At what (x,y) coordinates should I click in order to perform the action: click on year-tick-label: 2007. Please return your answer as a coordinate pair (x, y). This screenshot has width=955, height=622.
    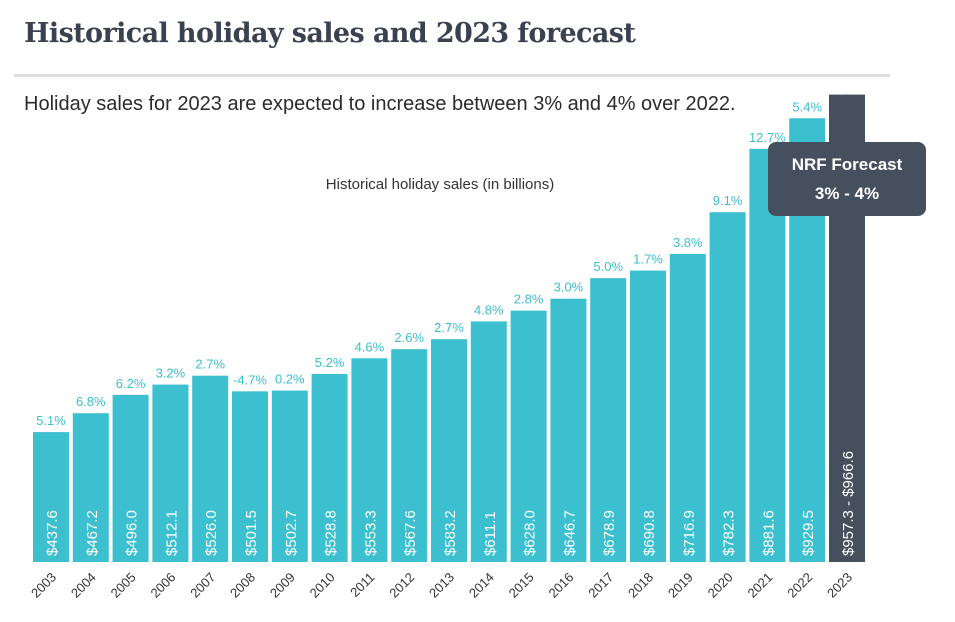
    Looking at the image, I should click on (202, 585).